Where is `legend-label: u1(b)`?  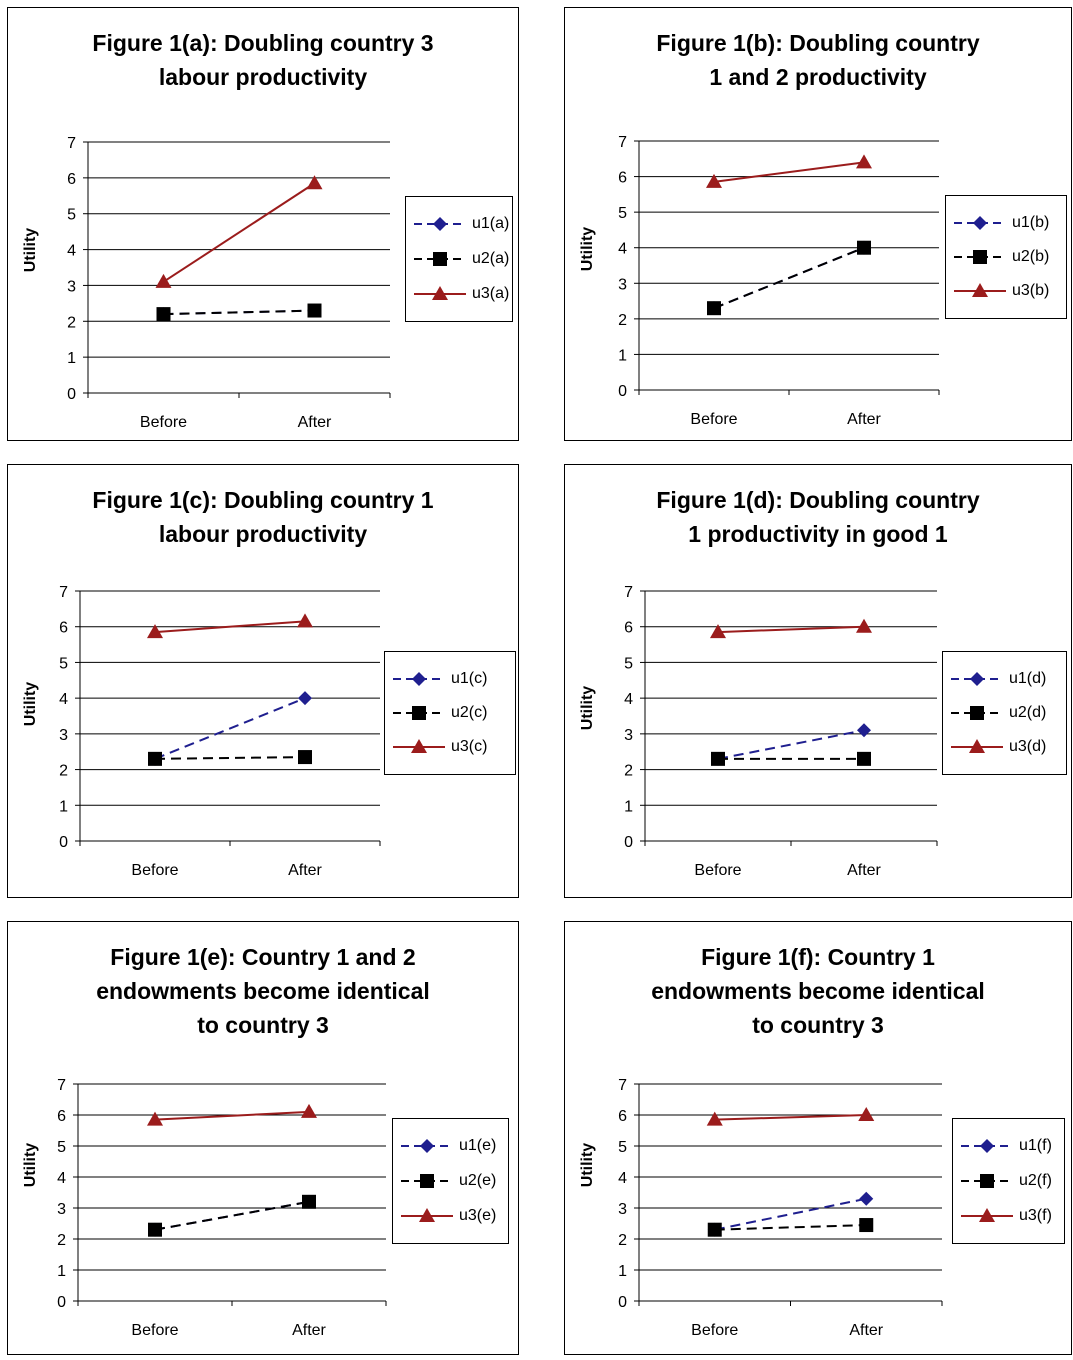 legend-label: u1(b) is located at coordinates (1031, 222).